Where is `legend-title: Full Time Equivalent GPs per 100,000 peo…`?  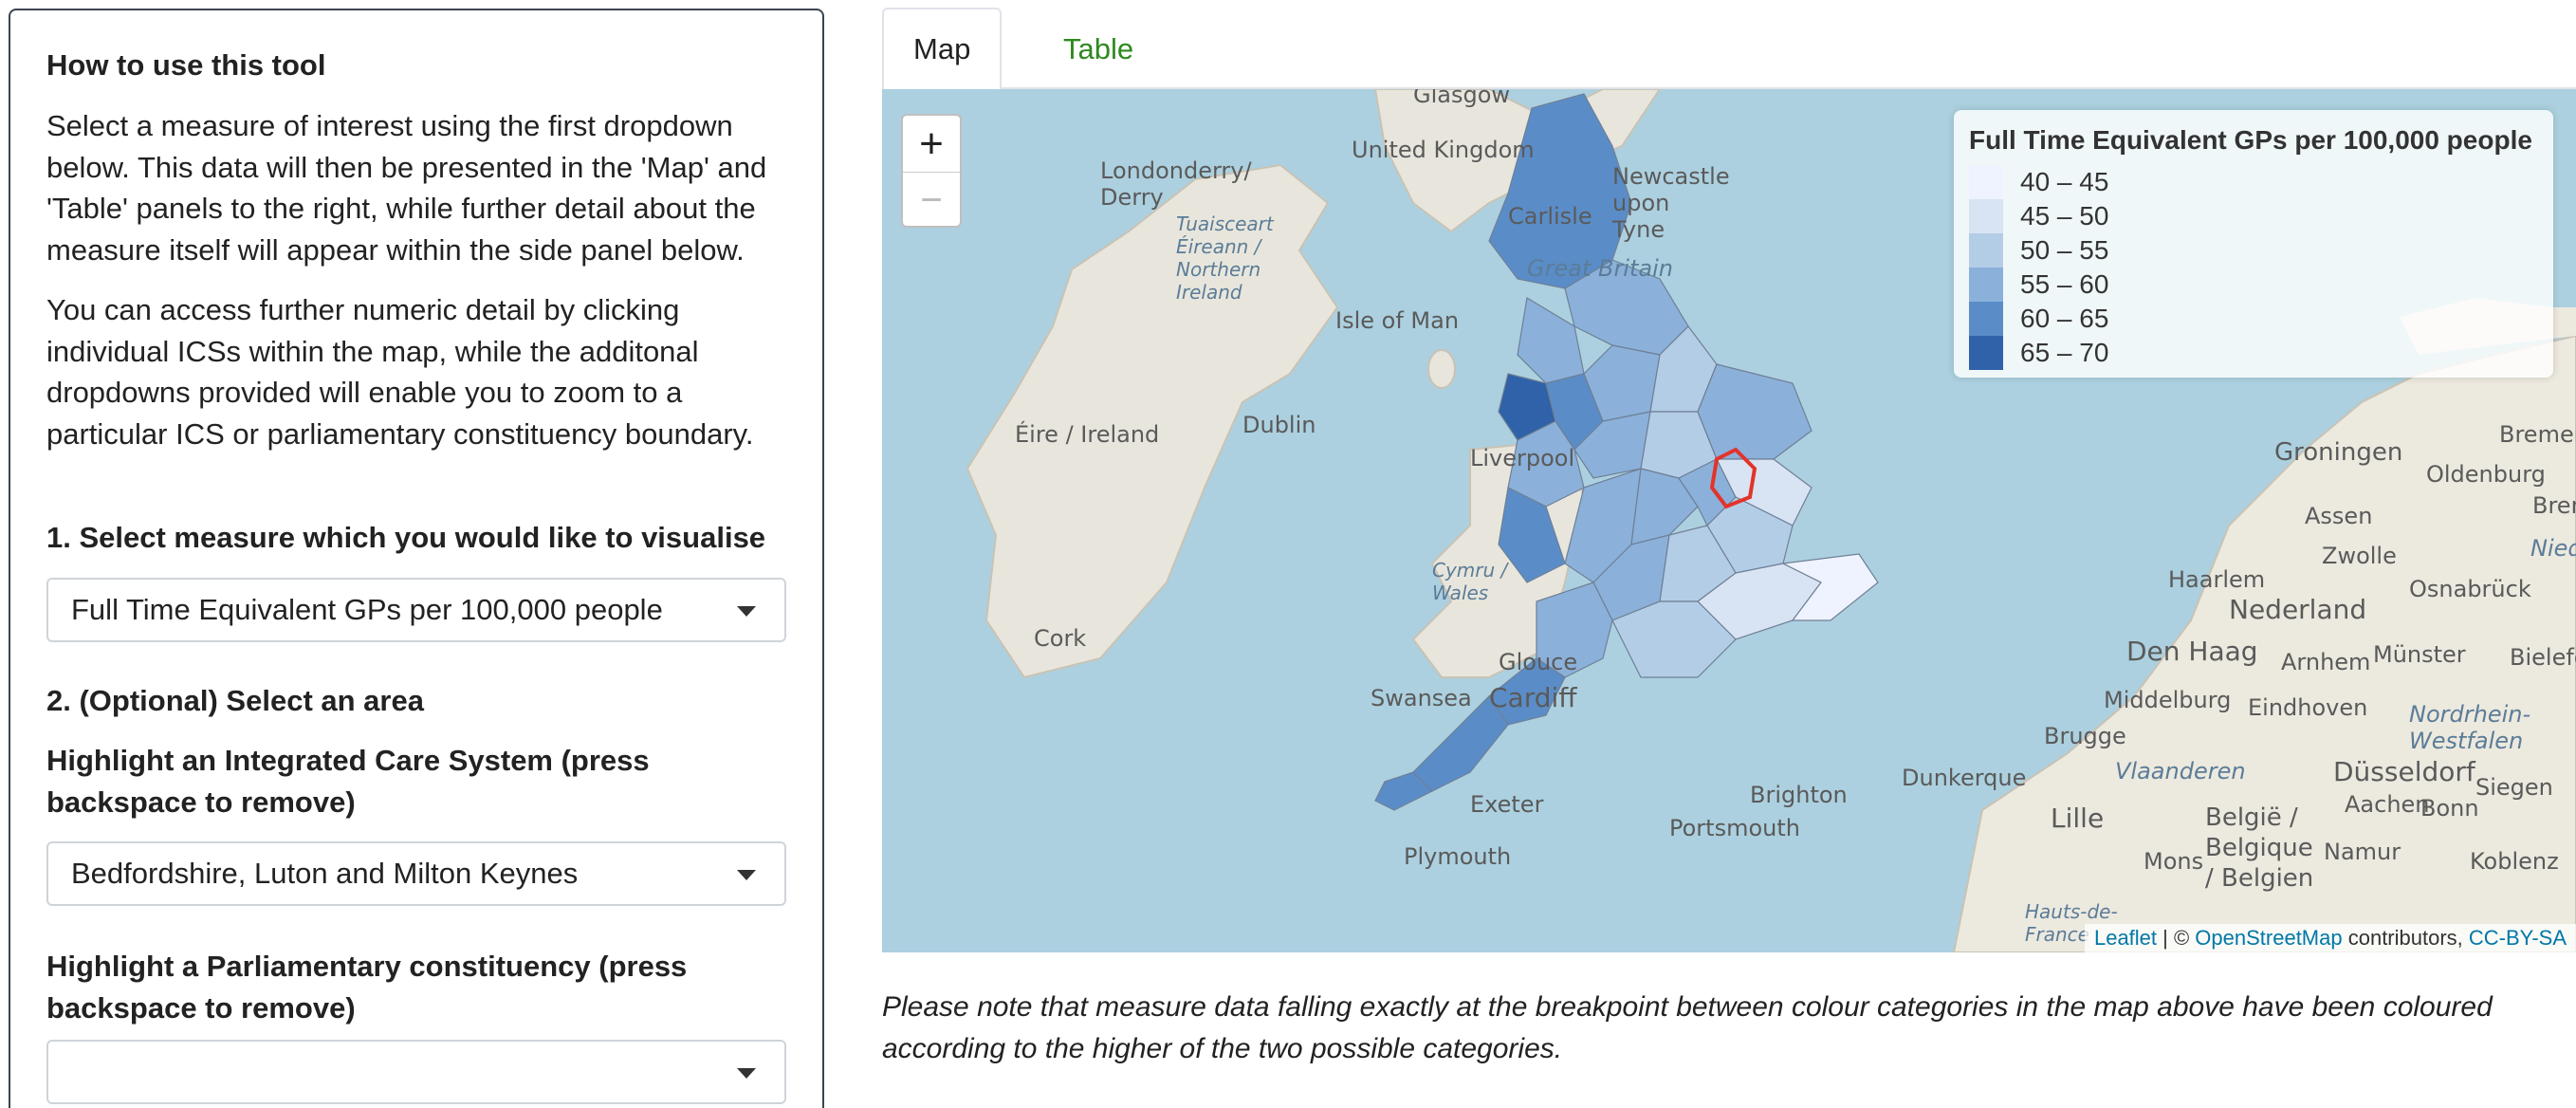
legend-title: Full Time Equivalent GPs per 100,000 peo… is located at coordinates (2250, 140).